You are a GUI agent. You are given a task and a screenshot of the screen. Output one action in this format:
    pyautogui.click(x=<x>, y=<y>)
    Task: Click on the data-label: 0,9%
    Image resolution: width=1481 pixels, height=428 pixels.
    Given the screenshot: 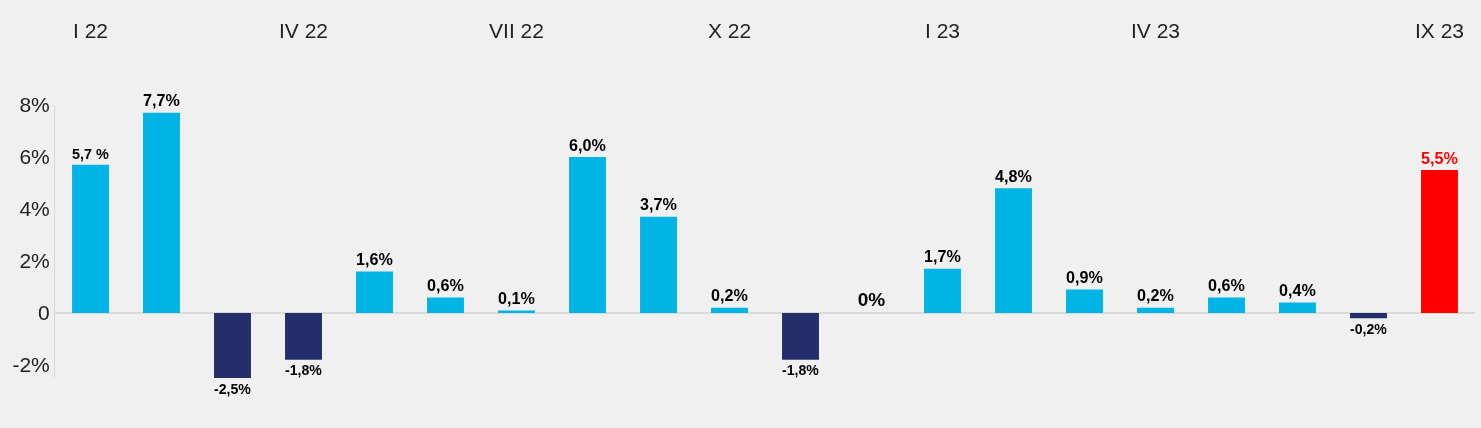 What is the action you would take?
    pyautogui.click(x=1084, y=277)
    